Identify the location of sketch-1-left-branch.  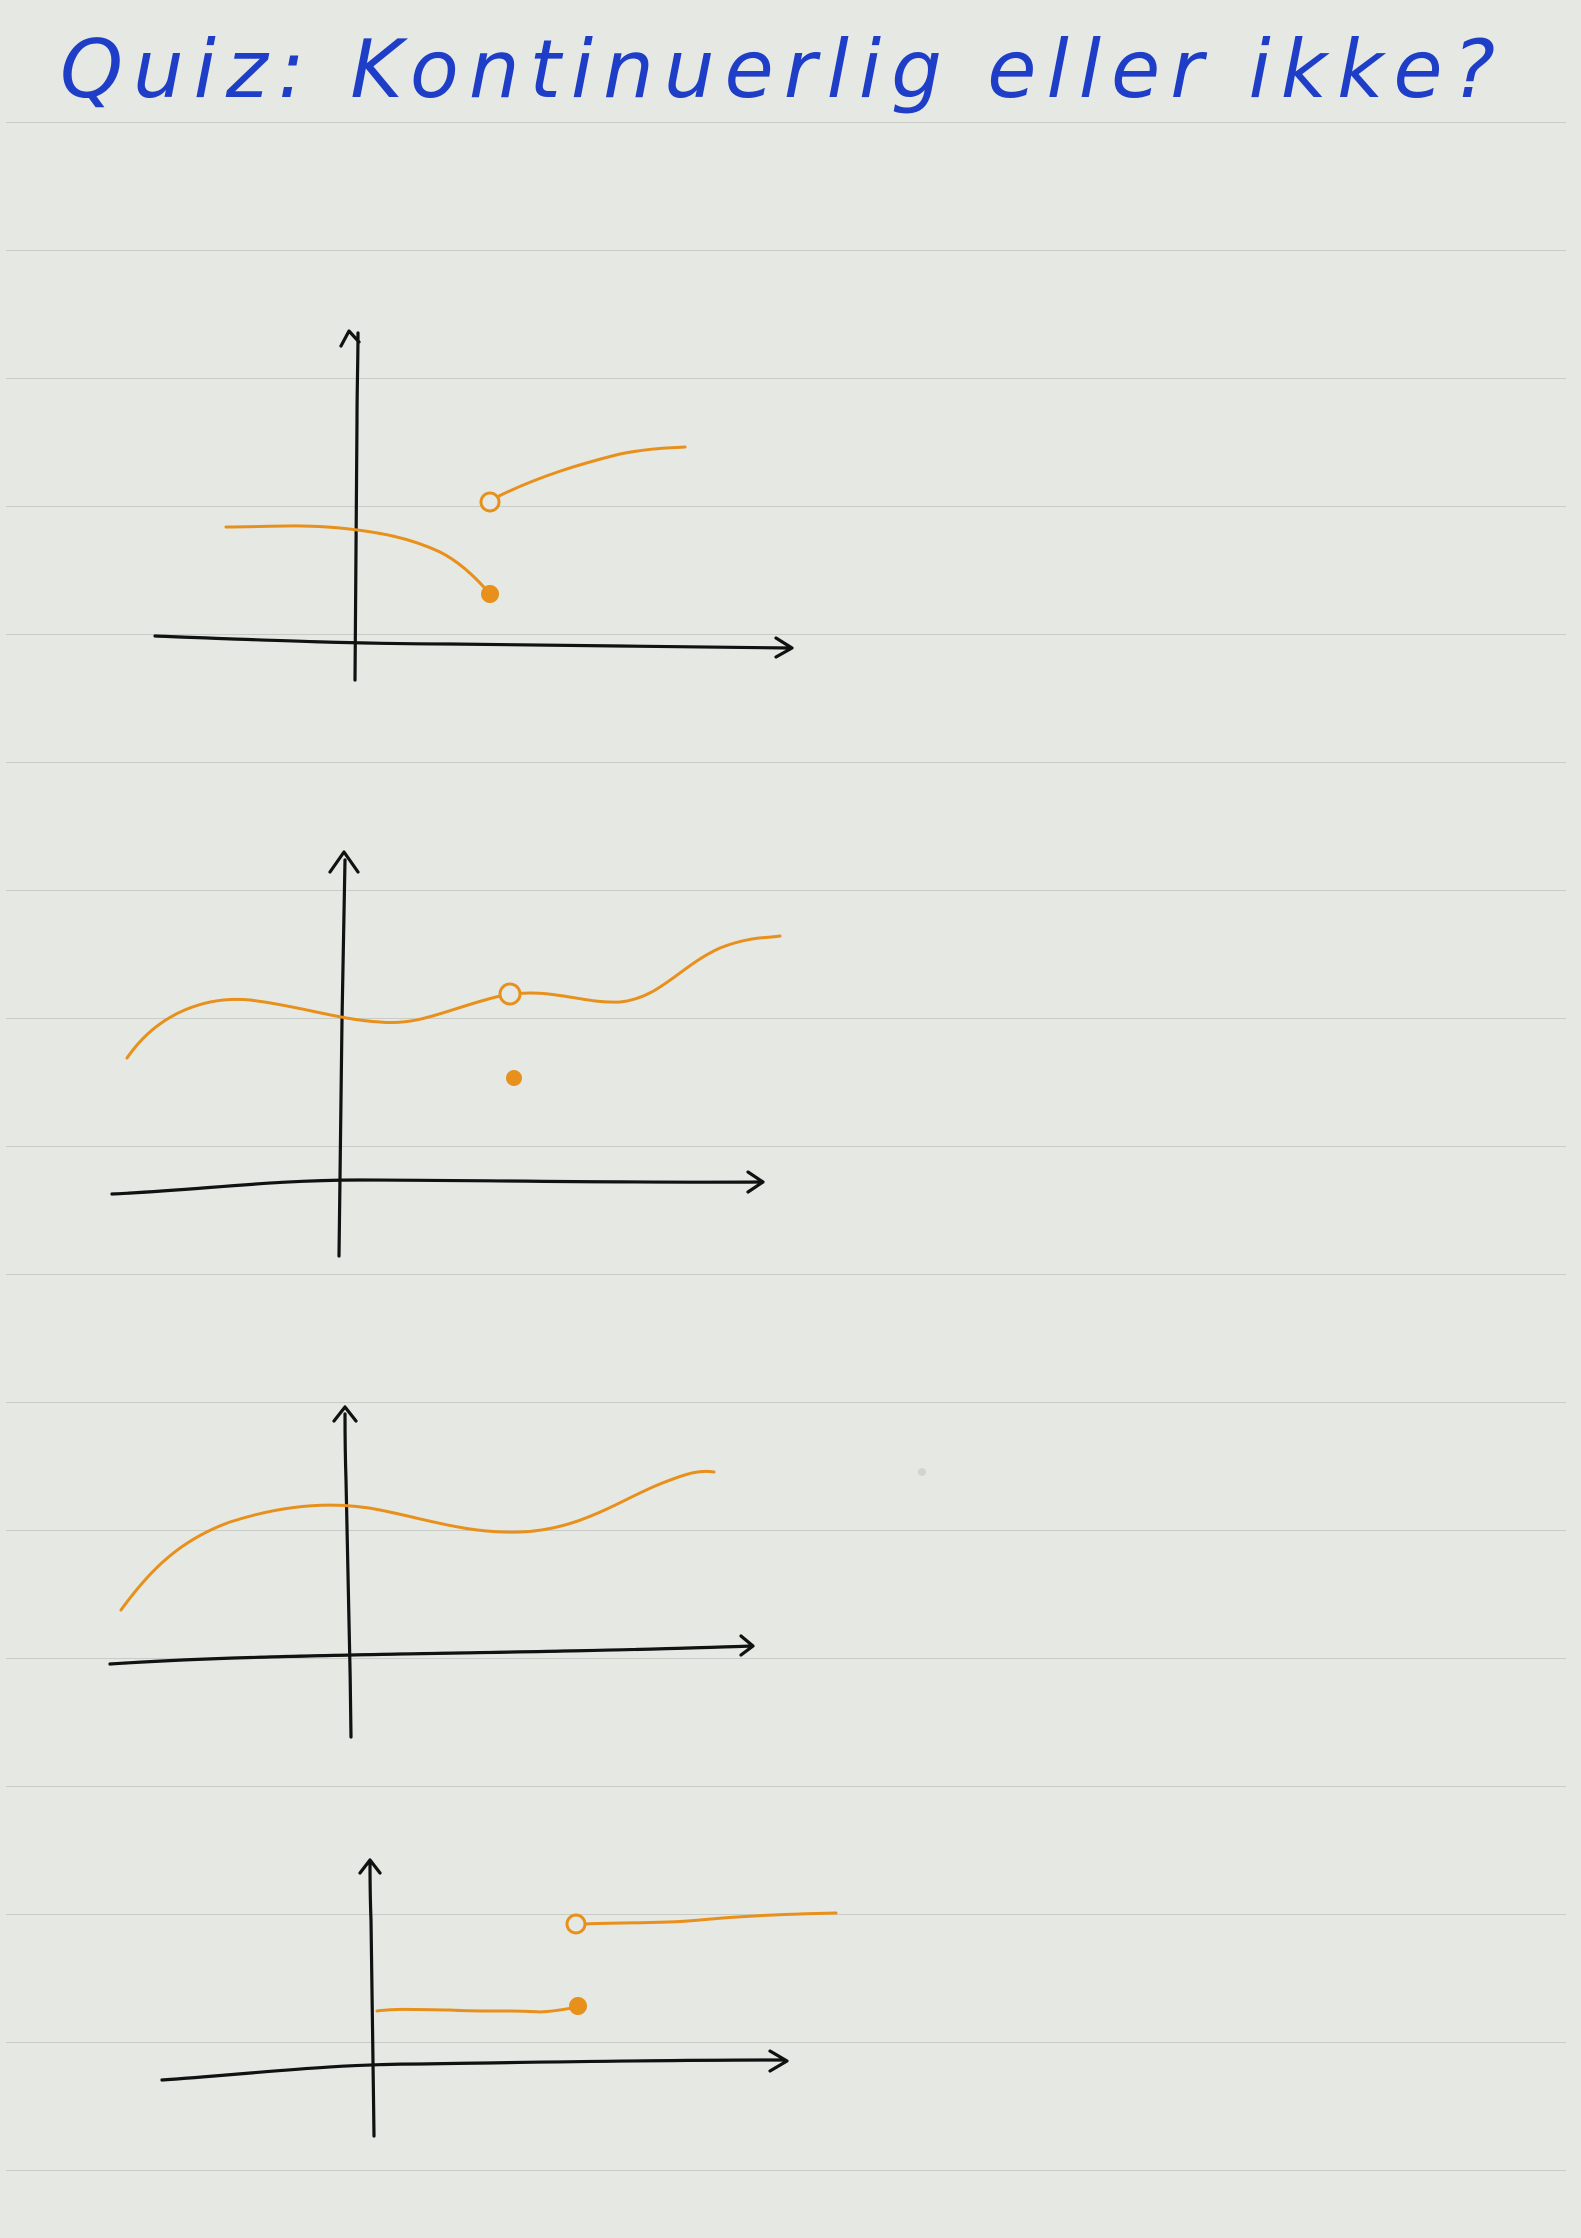
(358, 560).